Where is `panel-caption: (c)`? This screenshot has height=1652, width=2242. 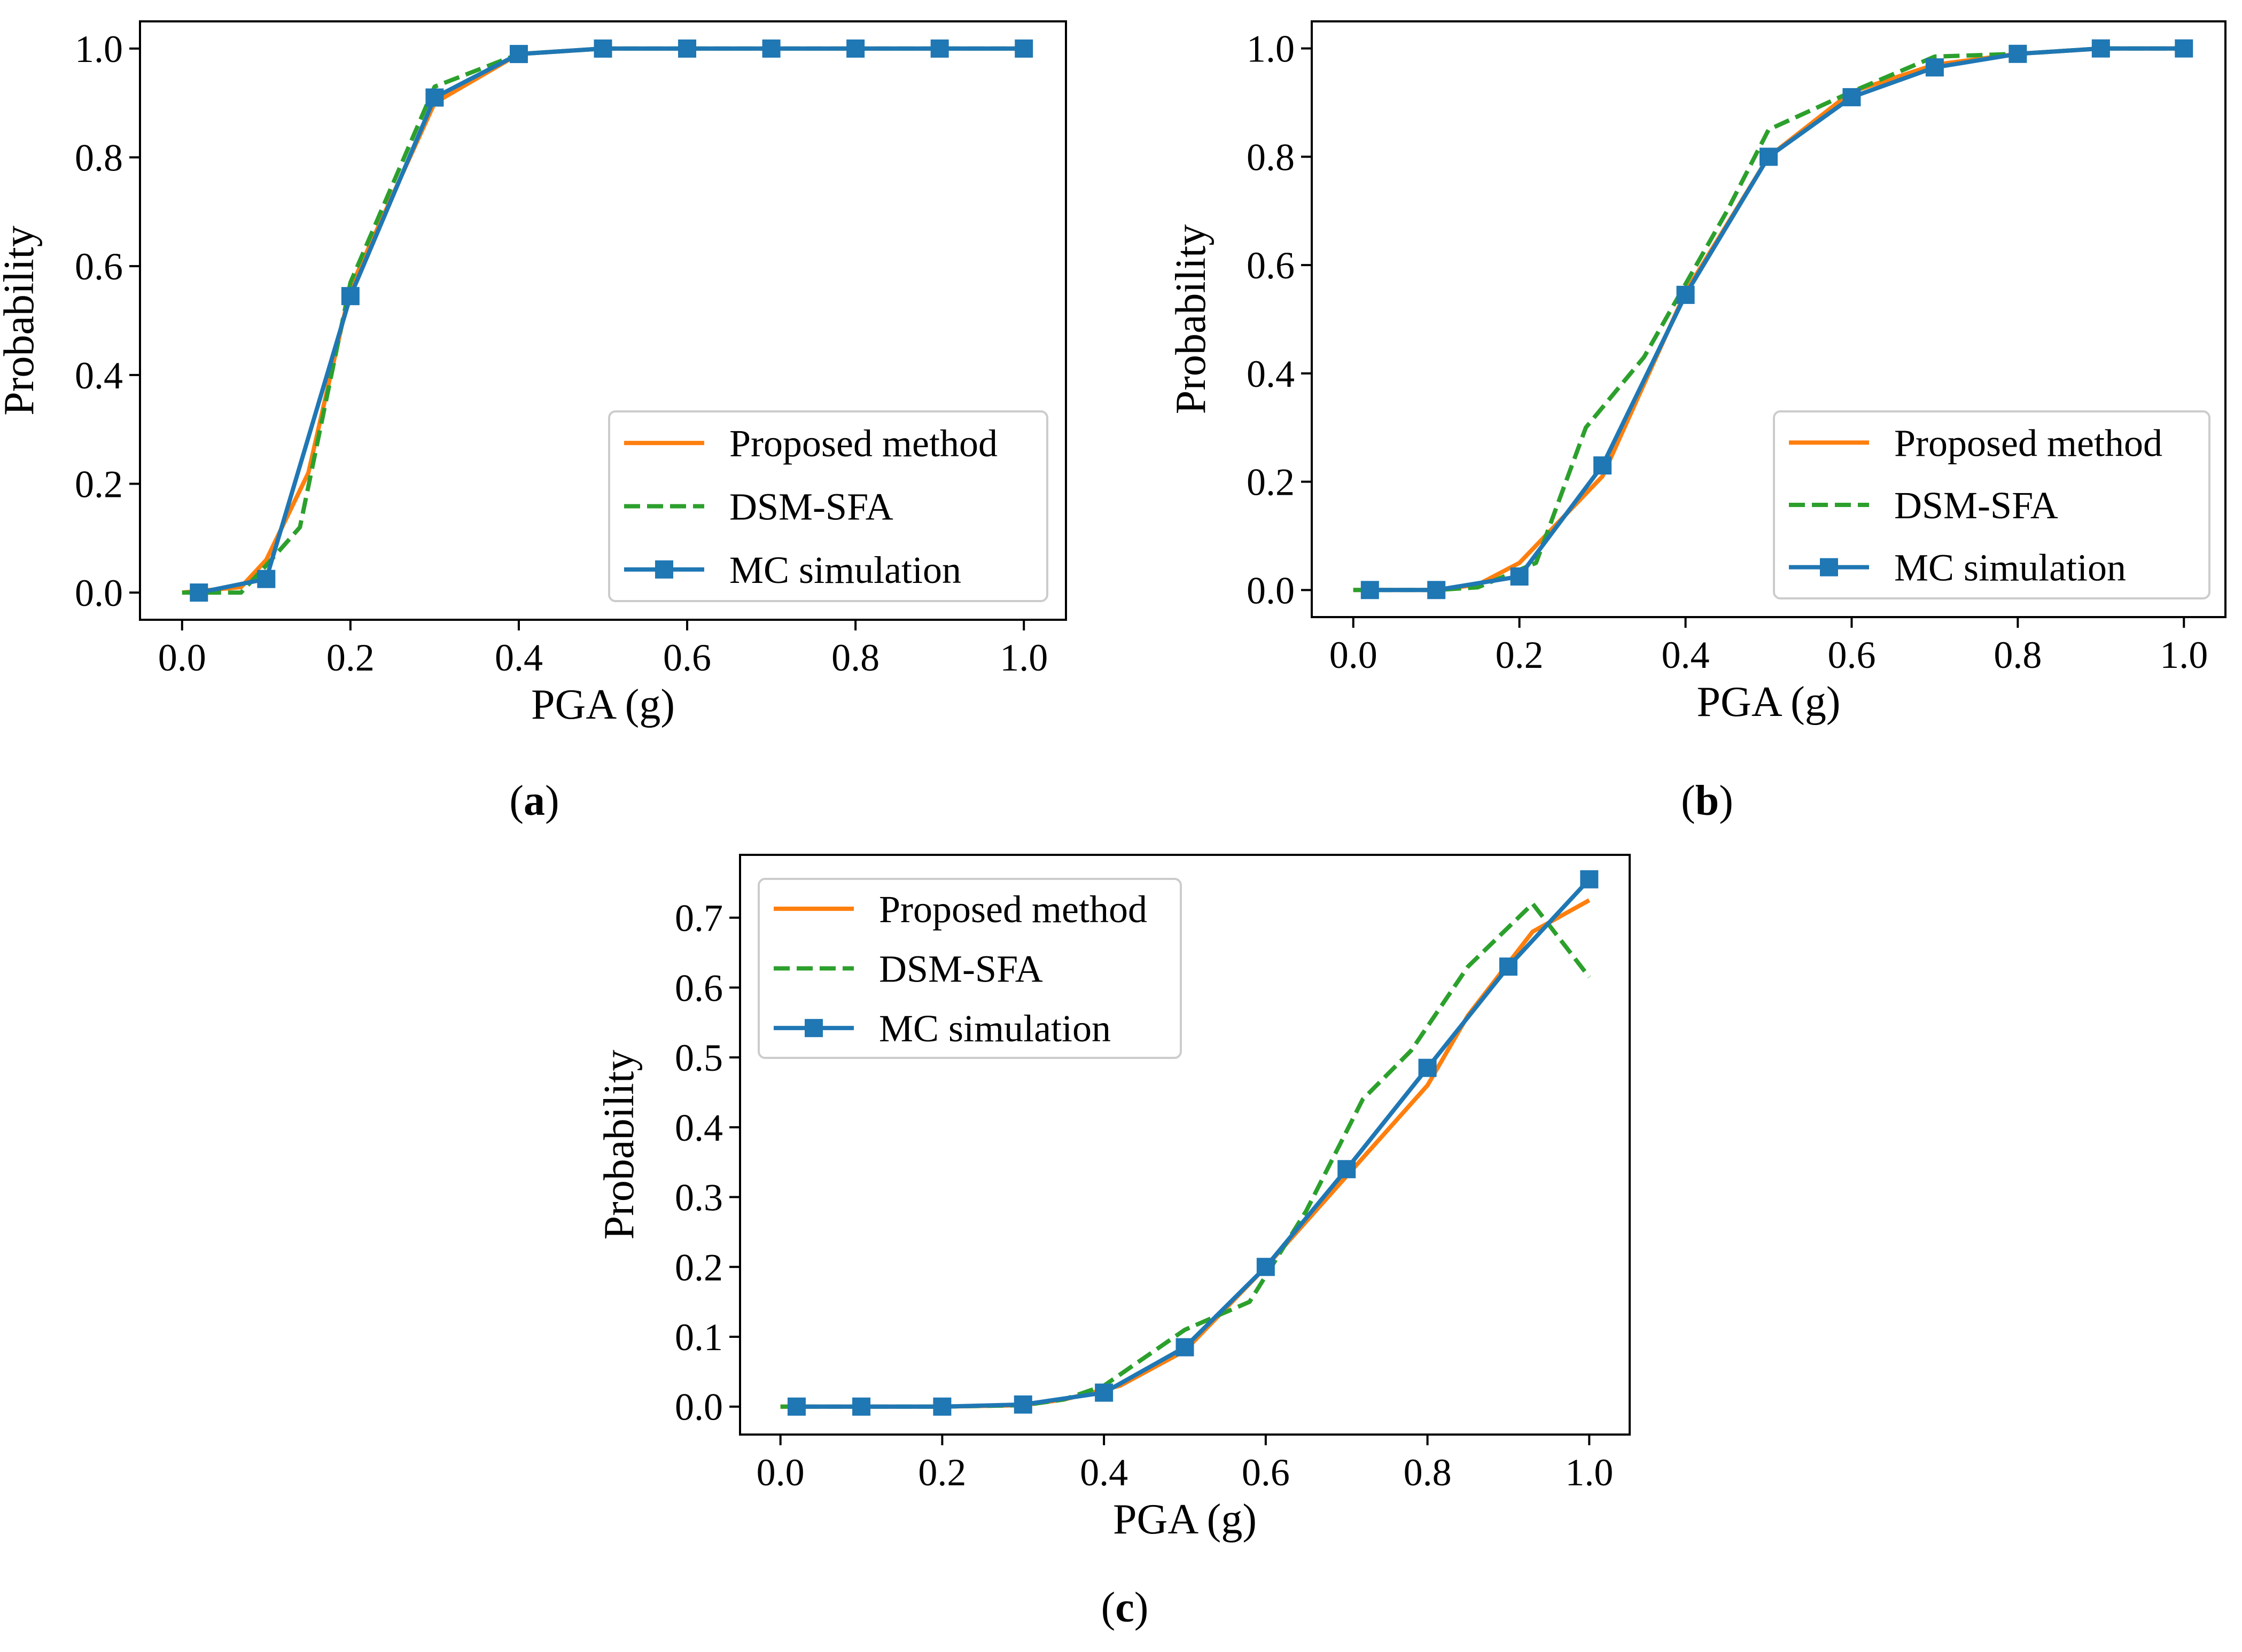 panel-caption: (c) is located at coordinates (1125, 1607).